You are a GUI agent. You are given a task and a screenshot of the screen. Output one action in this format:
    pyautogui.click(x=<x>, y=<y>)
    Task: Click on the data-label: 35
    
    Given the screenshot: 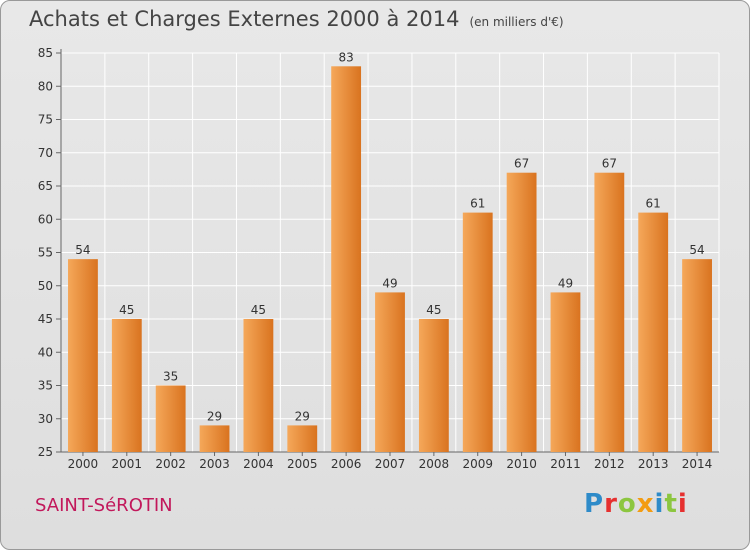 What is the action you would take?
    pyautogui.click(x=170, y=377)
    